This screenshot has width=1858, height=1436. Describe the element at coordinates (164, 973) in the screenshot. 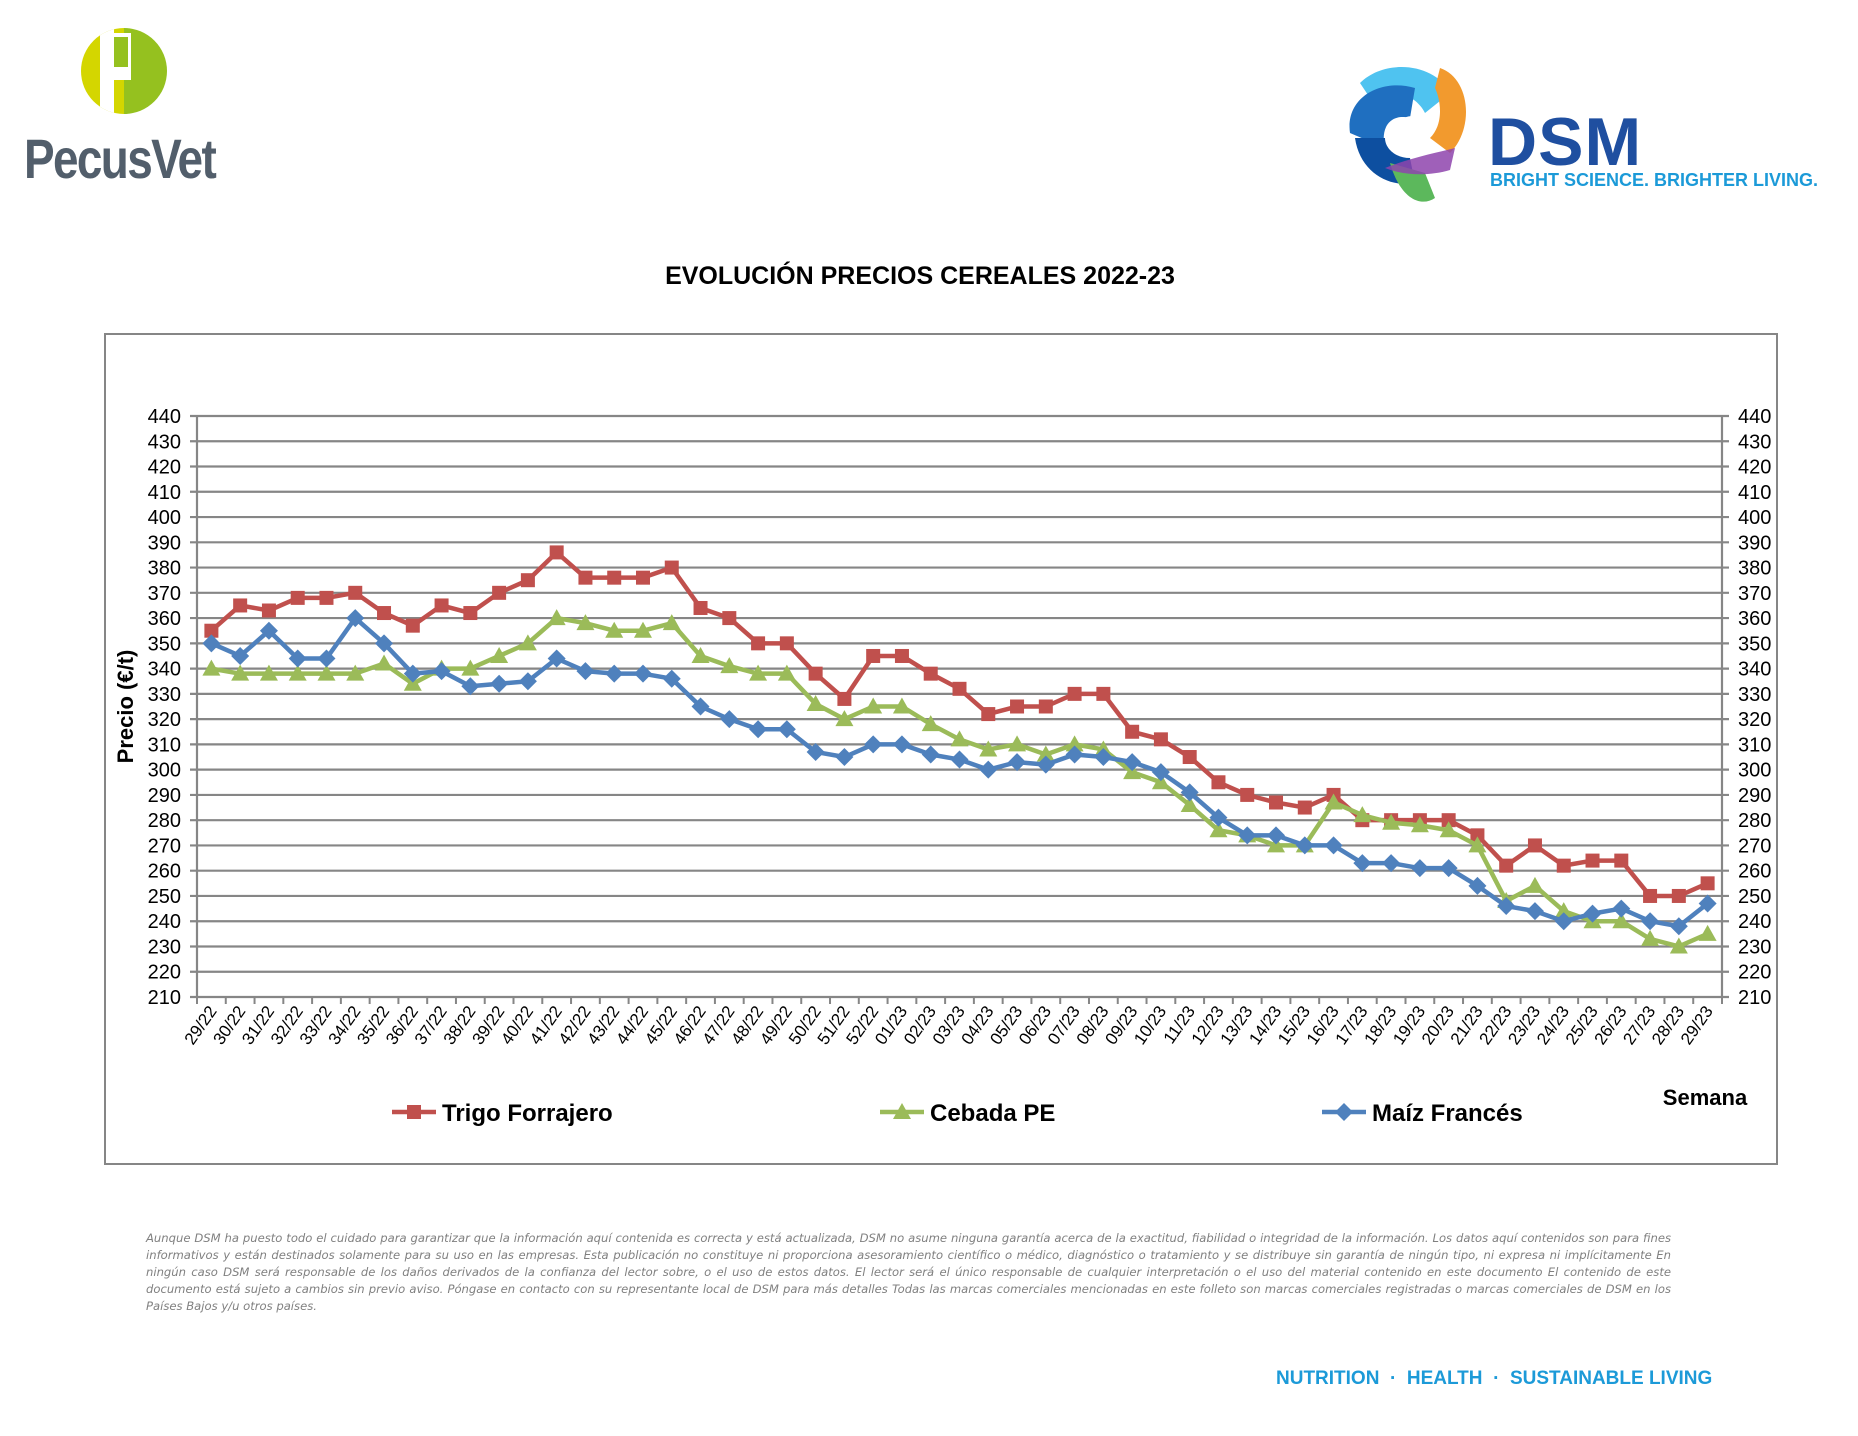

I see `y-tick-label-left: 220` at that location.